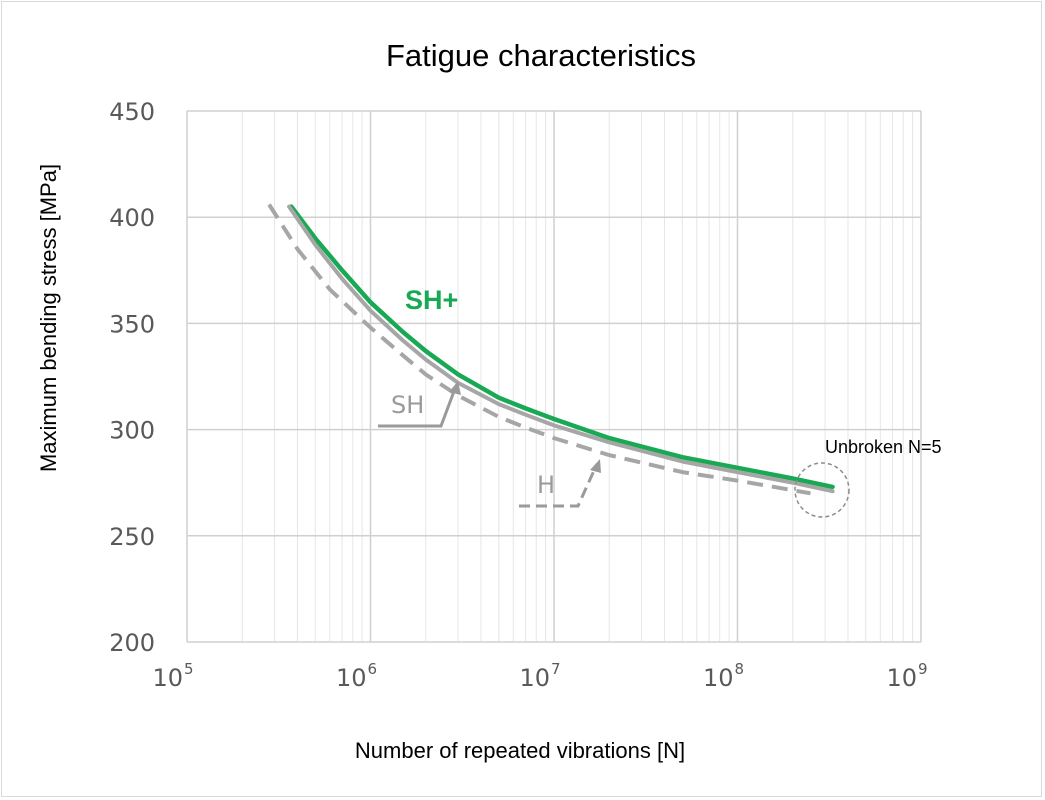  I want to click on x-tick-label: 10 9, so click(906, 676).